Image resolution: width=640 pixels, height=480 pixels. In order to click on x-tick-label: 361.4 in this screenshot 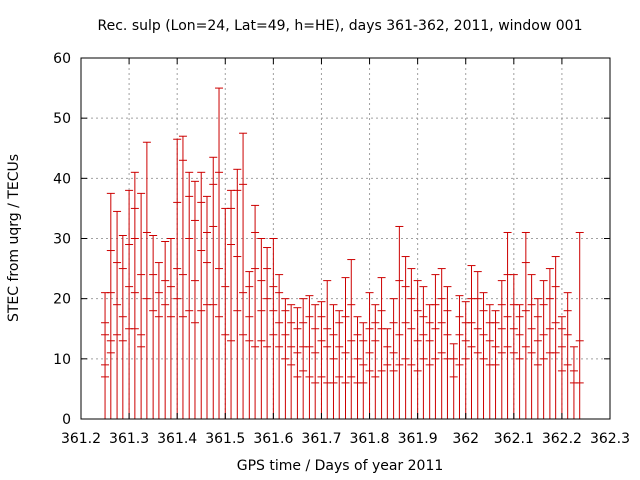, I will do `click(177, 439)`.